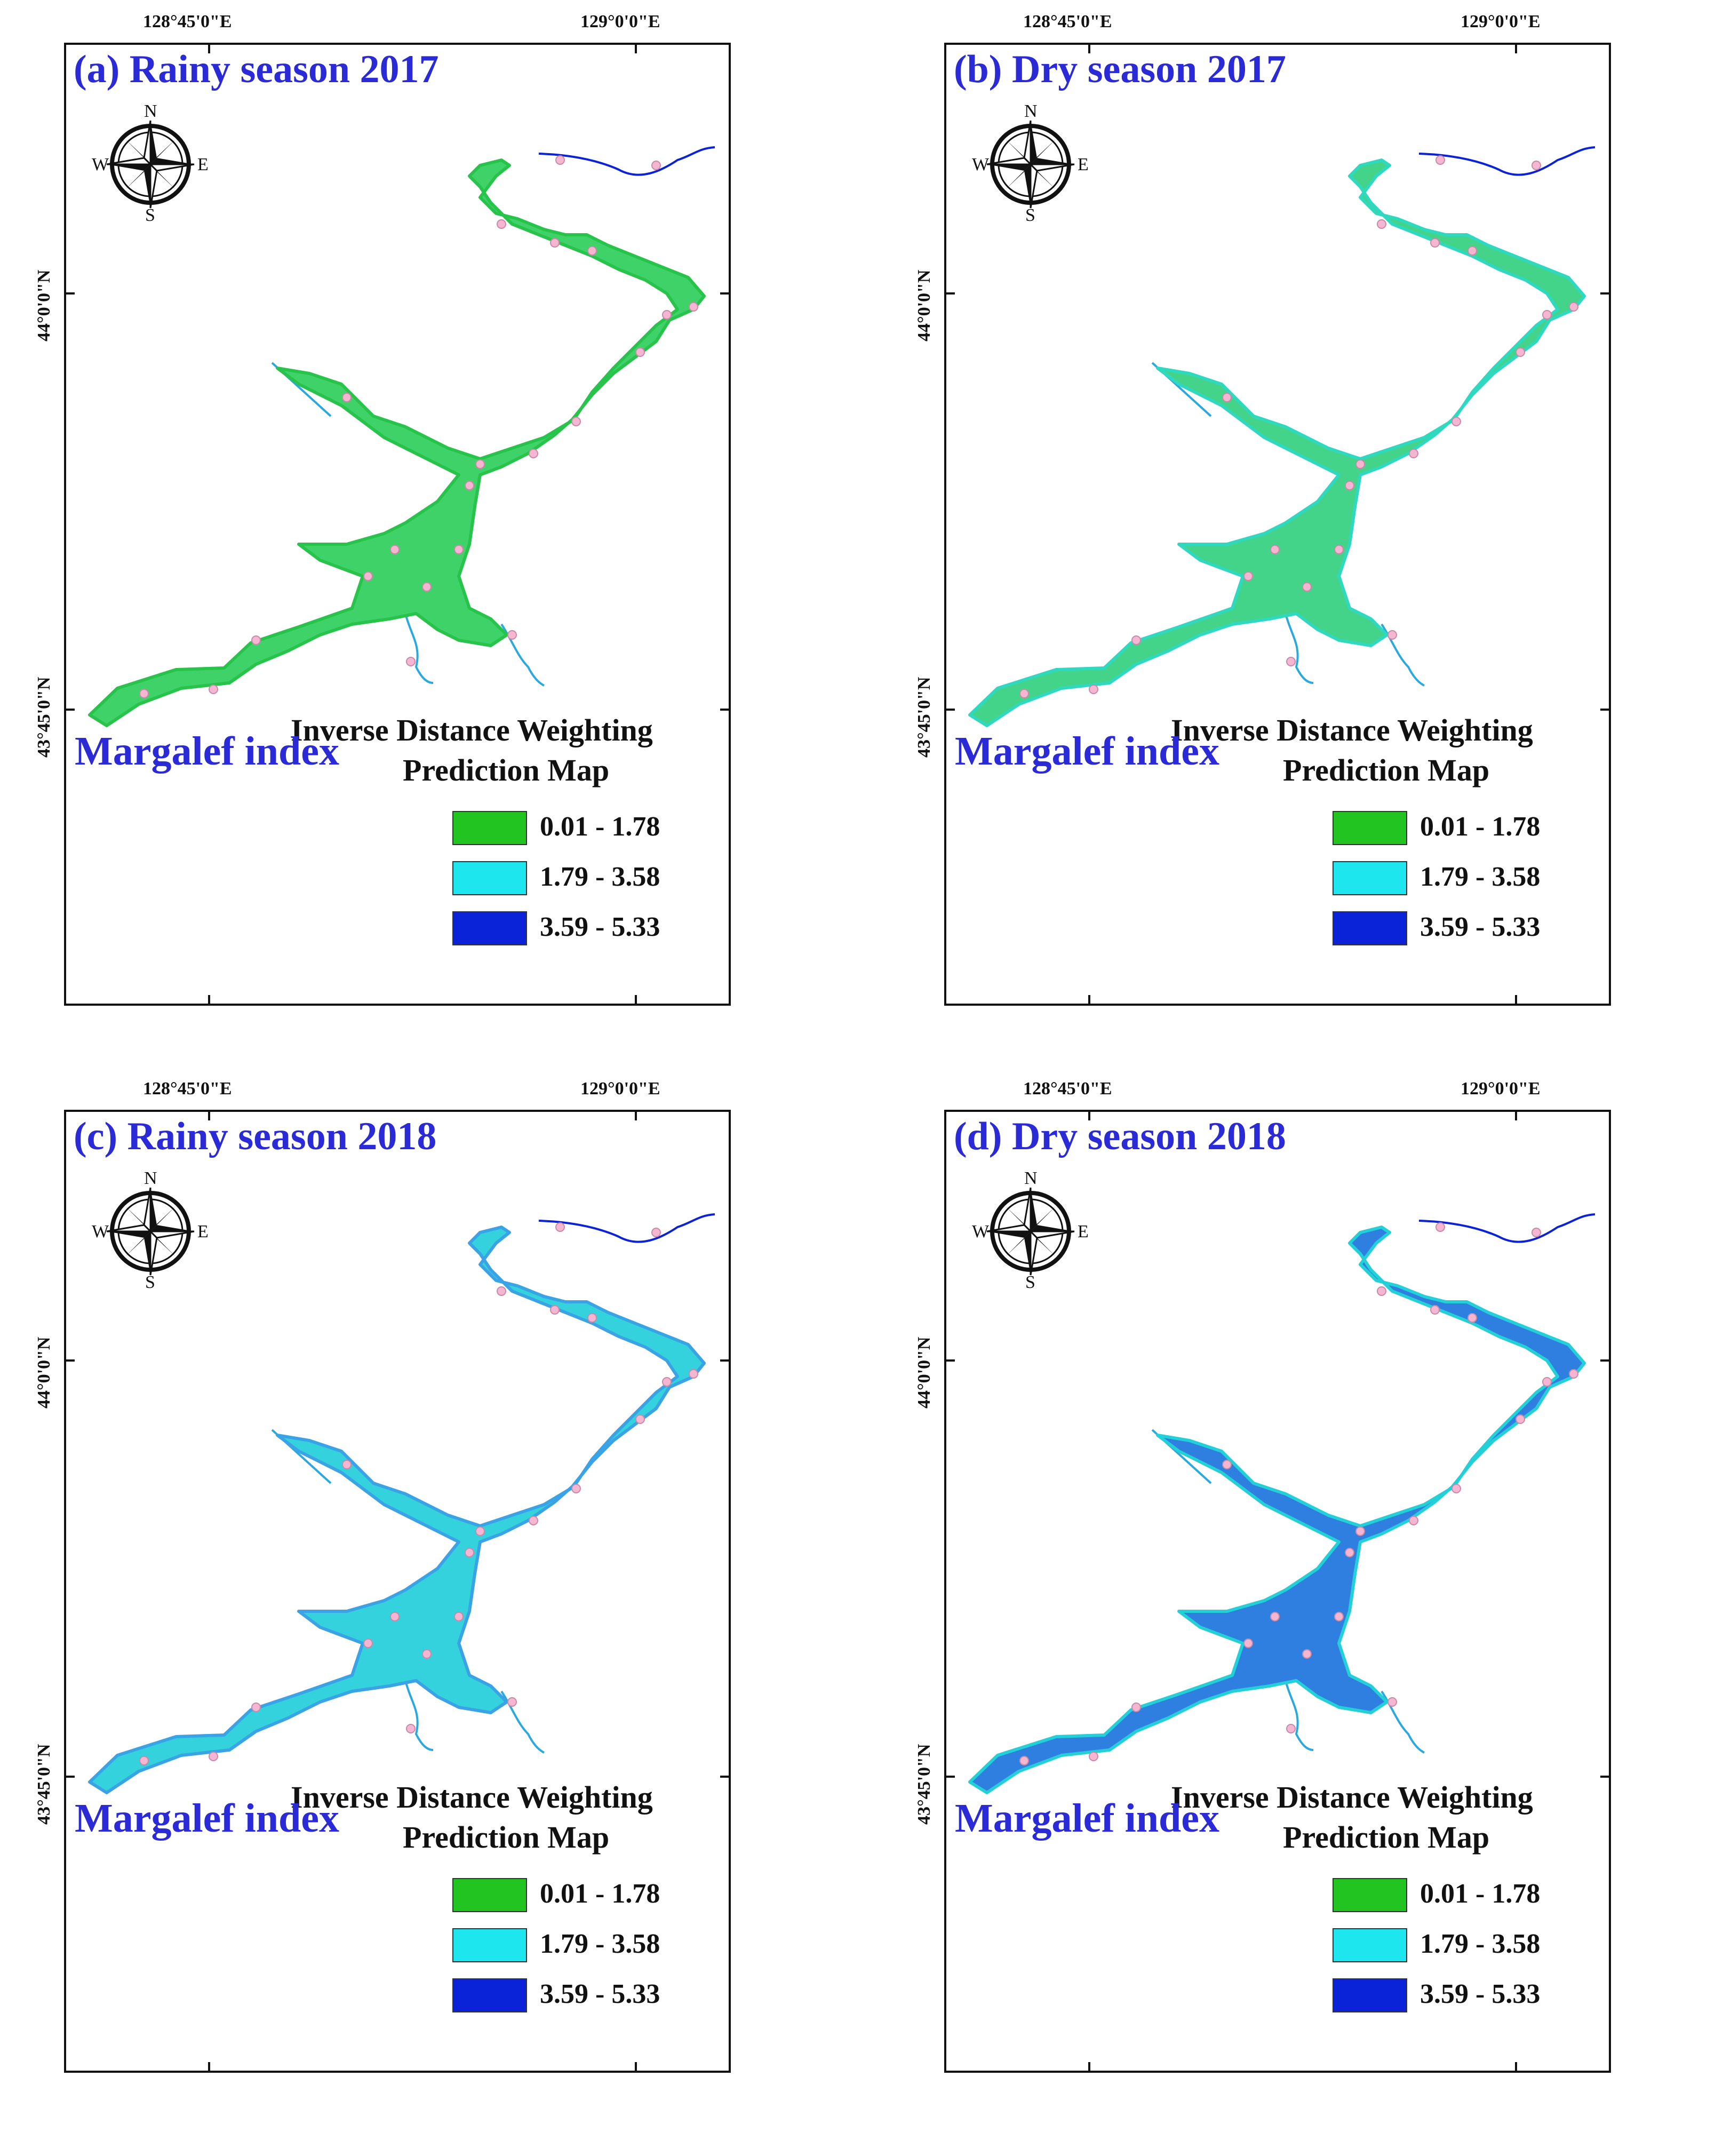 Image resolution: width=1723 pixels, height=2156 pixels. What do you see at coordinates (256, 69) in the screenshot?
I see `panel-title: (a) Rainy season 2017` at bounding box center [256, 69].